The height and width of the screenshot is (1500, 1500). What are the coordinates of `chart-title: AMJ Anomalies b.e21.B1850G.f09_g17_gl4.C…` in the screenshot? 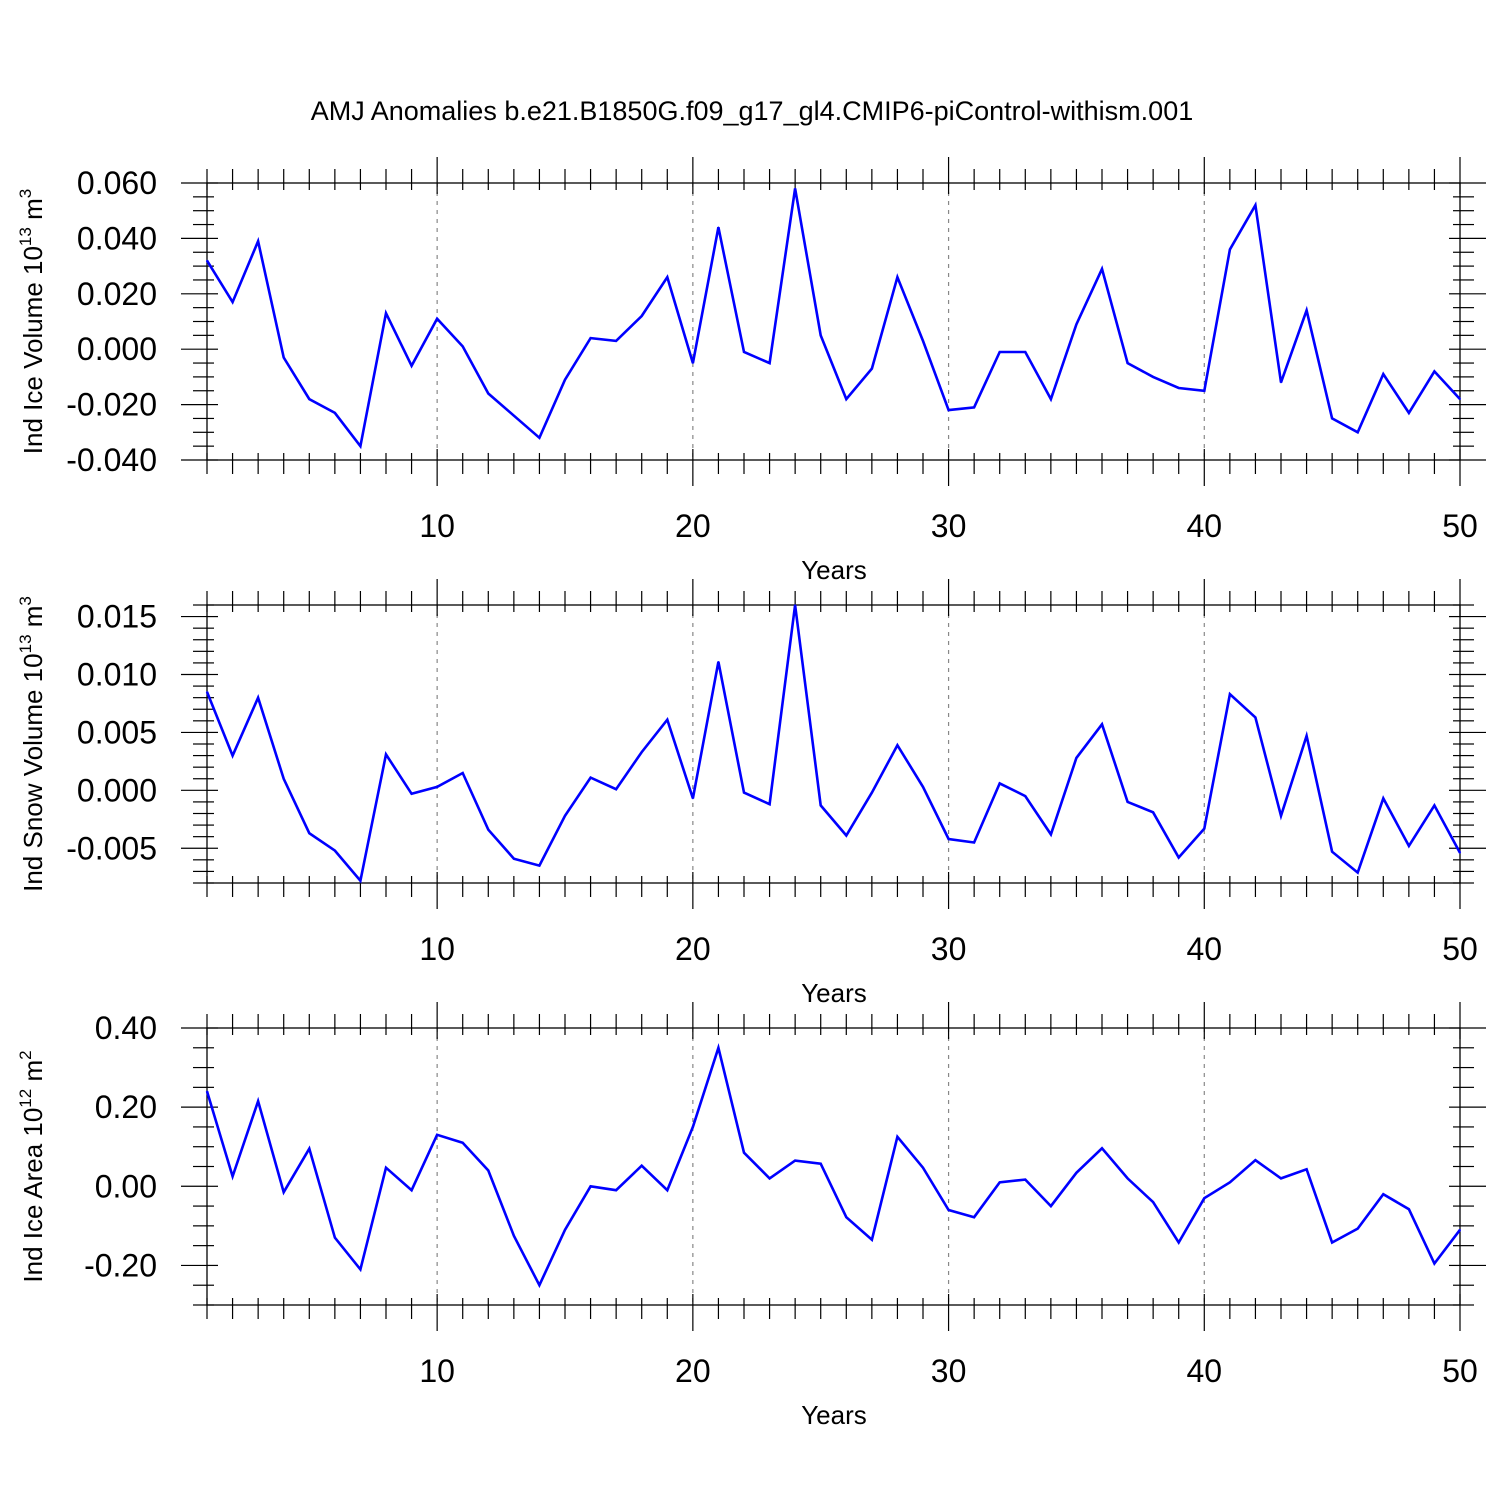 It's located at (752, 111).